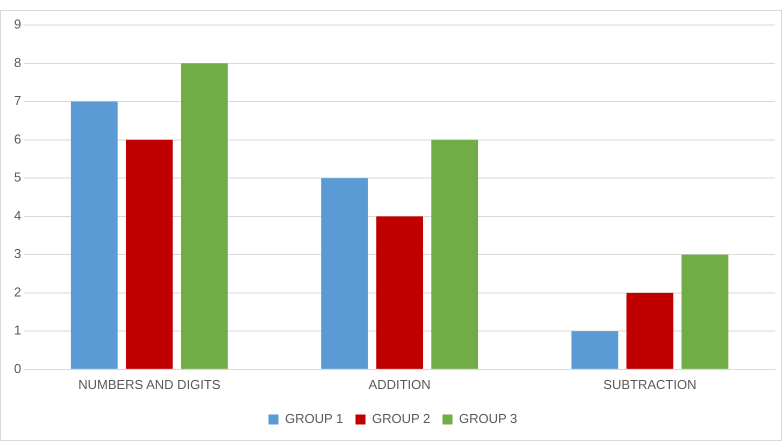 Image resolution: width=784 pixels, height=443 pixels. I want to click on y-tick-label: 9, so click(18, 24).